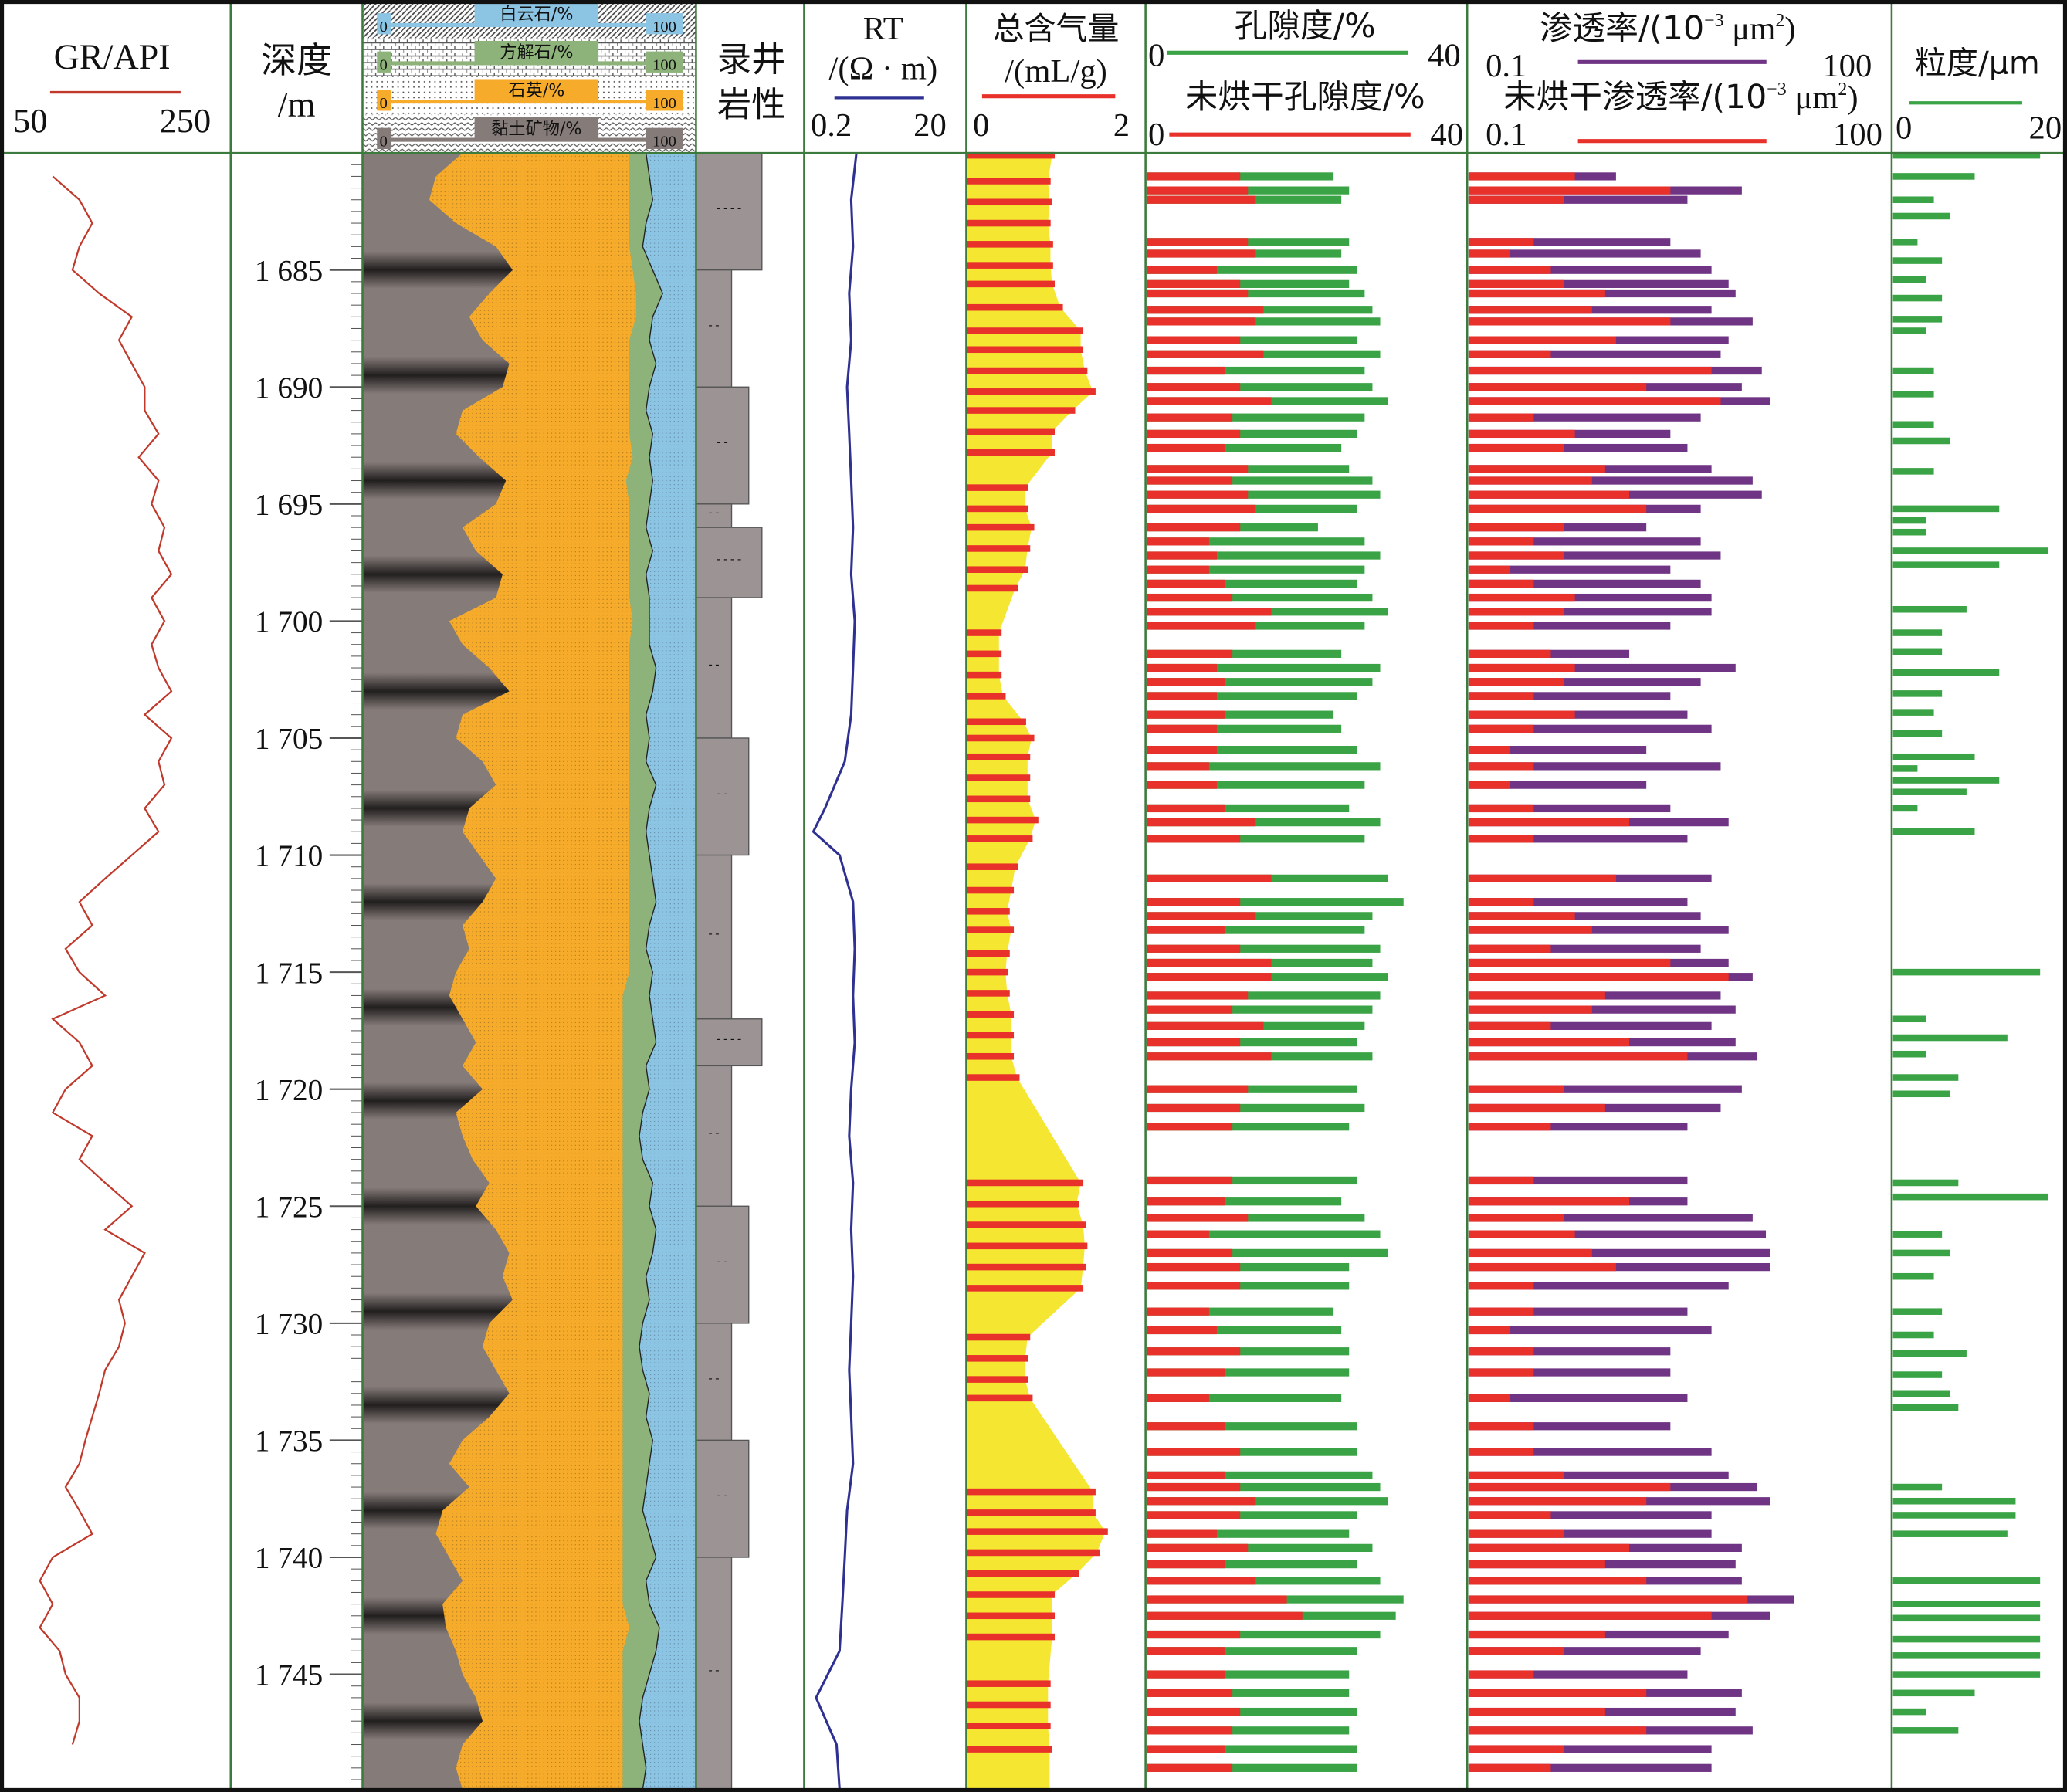 The width and height of the screenshot is (2067, 1792). Describe the element at coordinates (289, 504) in the screenshot. I see `depth-label: 1 695` at that location.